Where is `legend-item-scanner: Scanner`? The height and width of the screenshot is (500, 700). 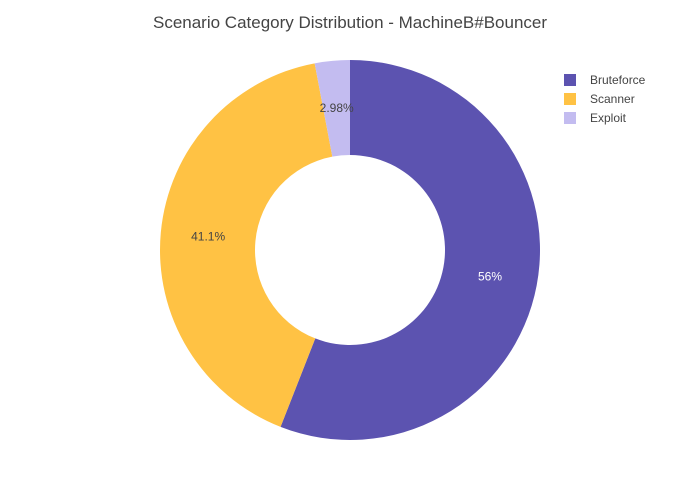
legend-item-scanner: Scanner is located at coordinates (604, 98).